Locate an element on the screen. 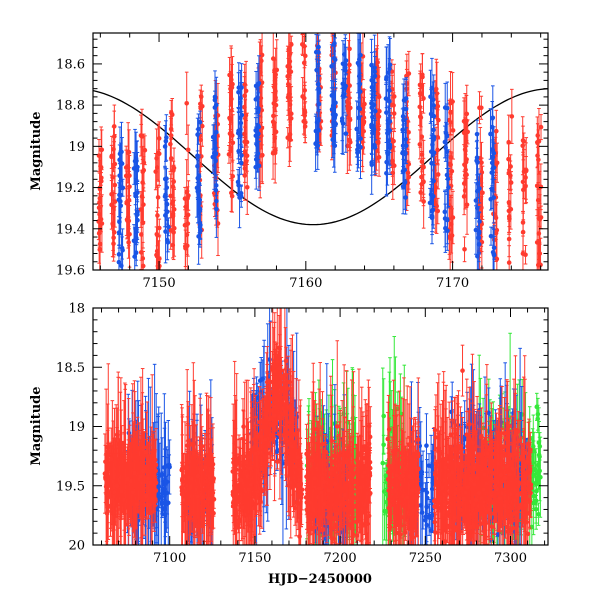  top-y-tick-label: 19.4 is located at coordinates (70, 229).